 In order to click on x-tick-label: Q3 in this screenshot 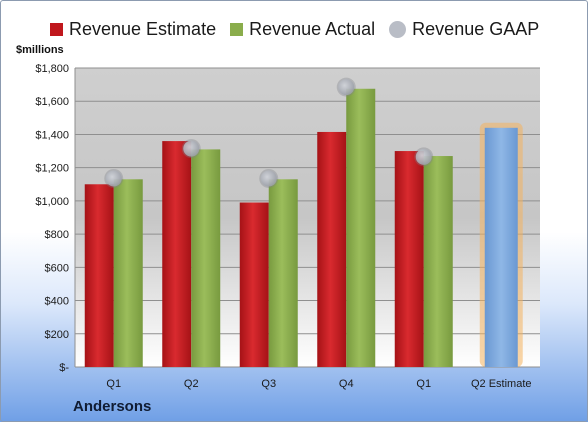, I will do `click(268, 384)`.